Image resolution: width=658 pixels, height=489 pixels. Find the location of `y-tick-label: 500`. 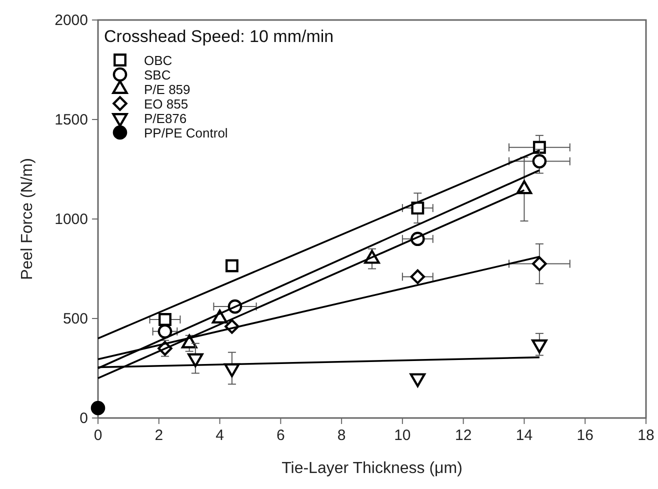

y-tick-label: 500 is located at coordinates (75, 319).